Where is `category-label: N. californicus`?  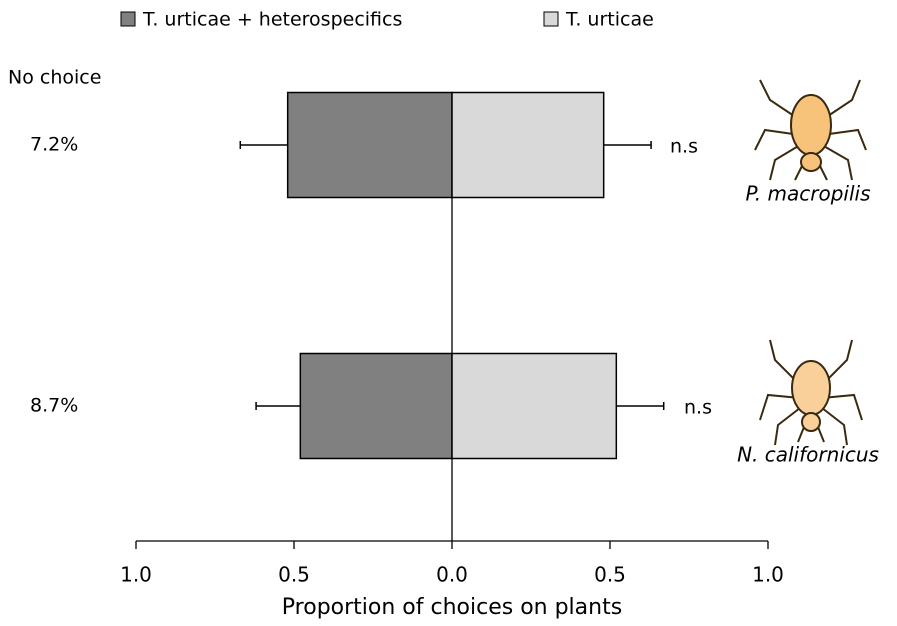
category-label: N. californicus is located at coordinates (808, 455).